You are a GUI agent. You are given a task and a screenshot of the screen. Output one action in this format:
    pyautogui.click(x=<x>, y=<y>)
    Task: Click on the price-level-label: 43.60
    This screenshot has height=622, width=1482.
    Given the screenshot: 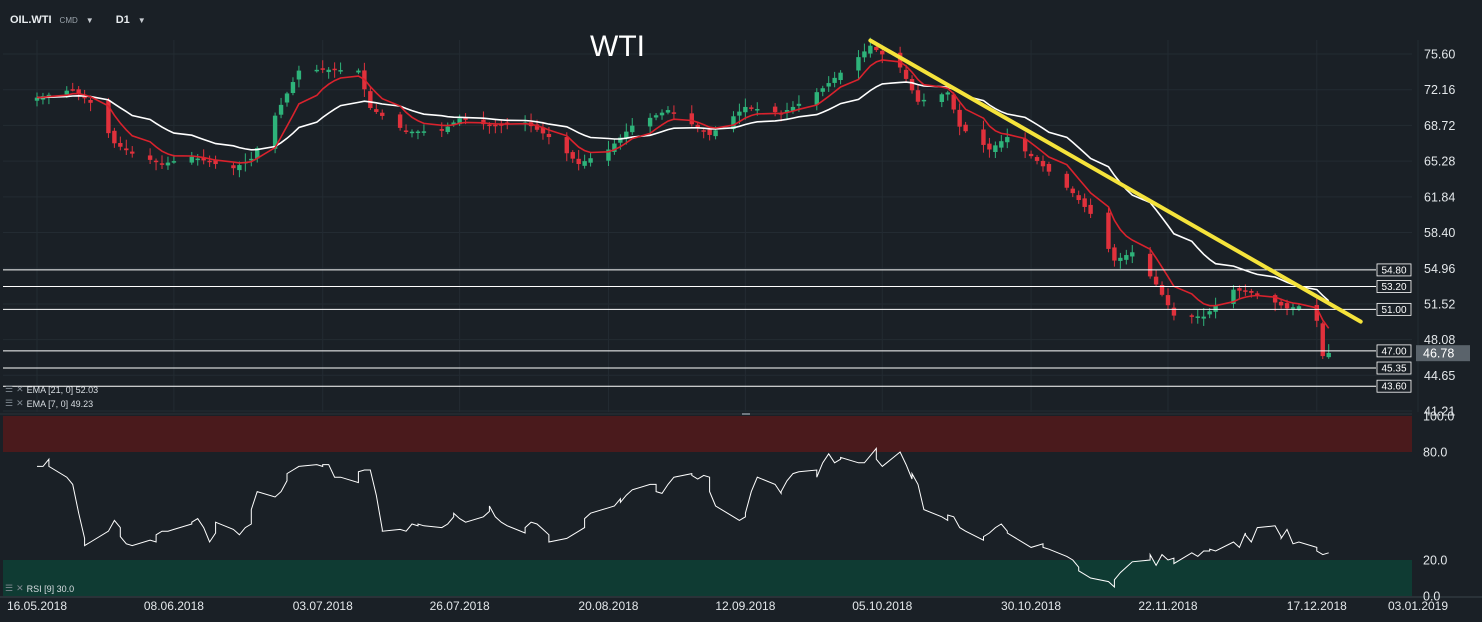 What is the action you would take?
    pyautogui.click(x=1393, y=387)
    